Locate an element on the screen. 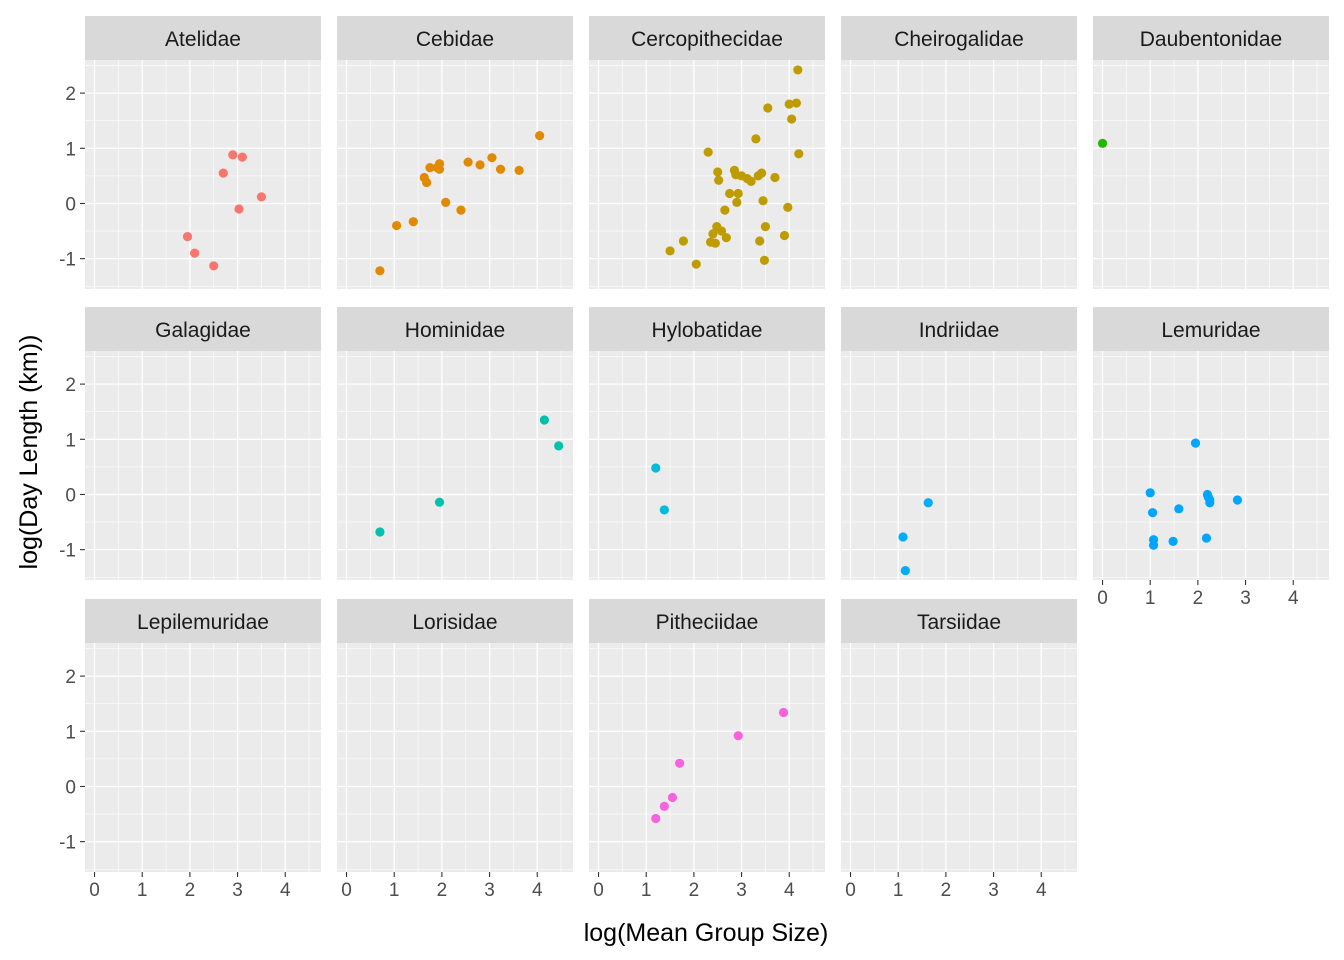 The width and height of the screenshot is (1344, 960). facet-strip-label: Hylobatidae is located at coordinates (707, 330).